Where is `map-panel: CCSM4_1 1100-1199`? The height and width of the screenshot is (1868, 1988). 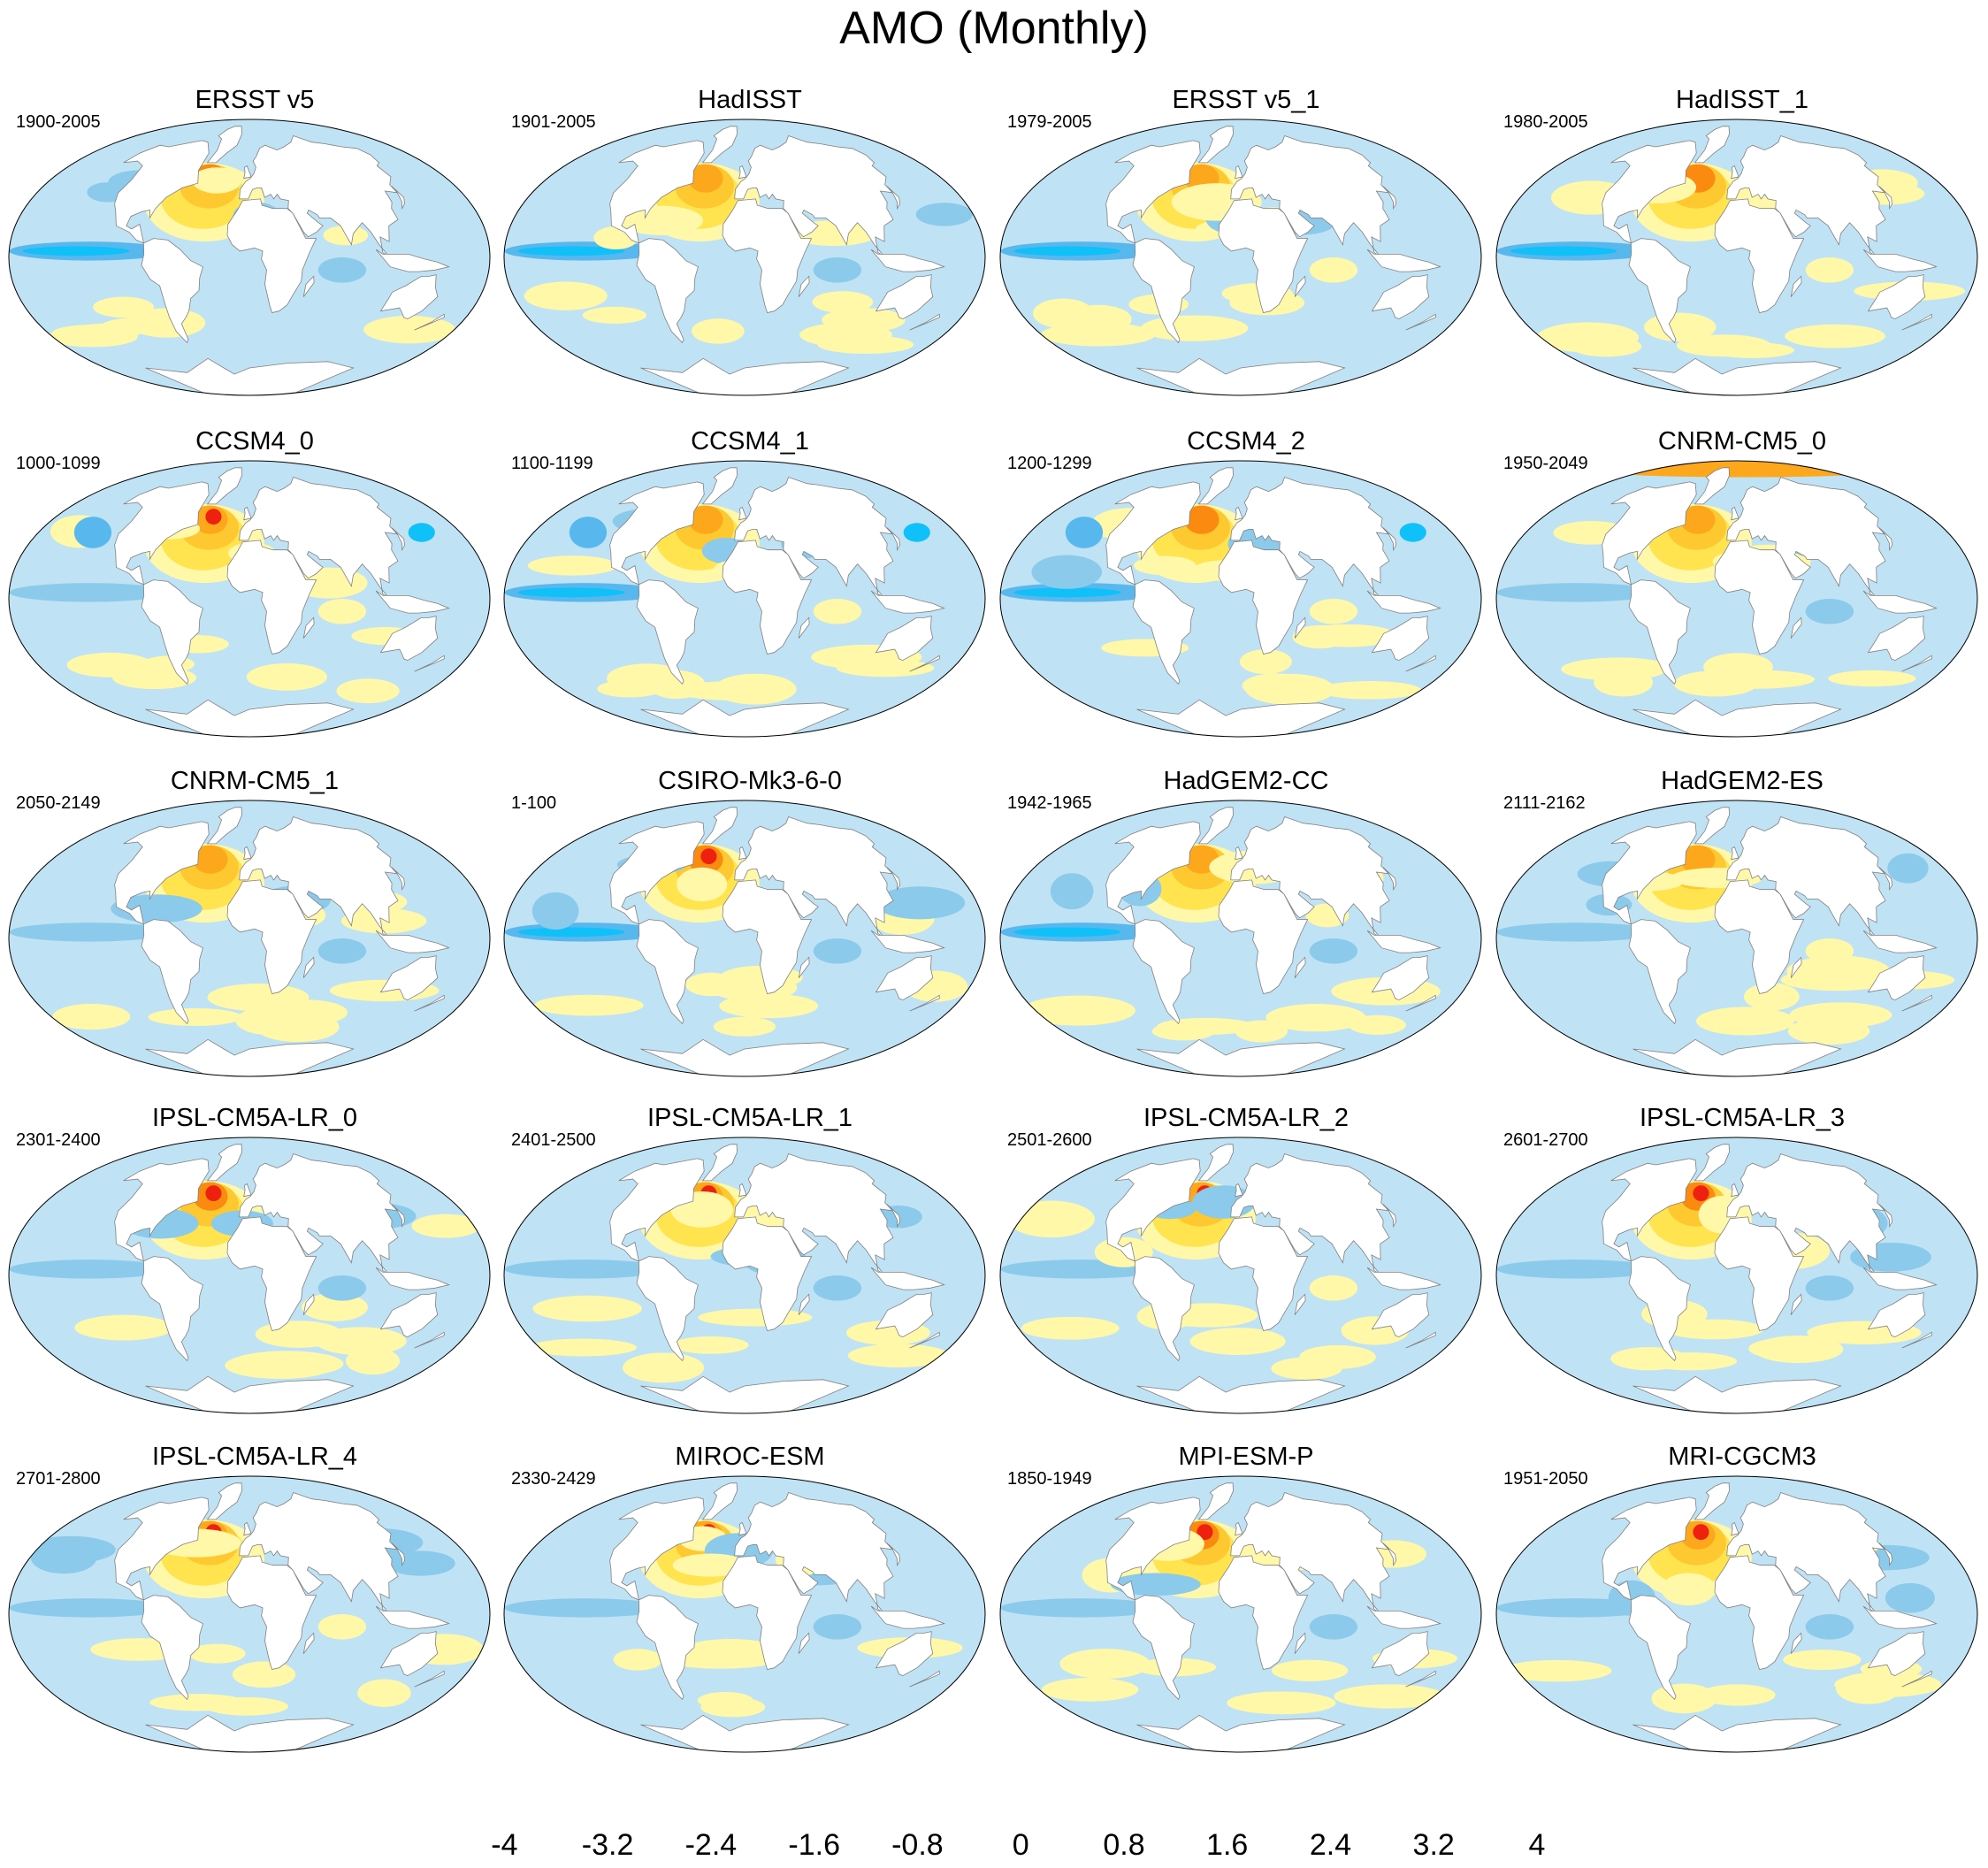
map-panel: CCSM4_1 1100-1199 is located at coordinates (750, 594).